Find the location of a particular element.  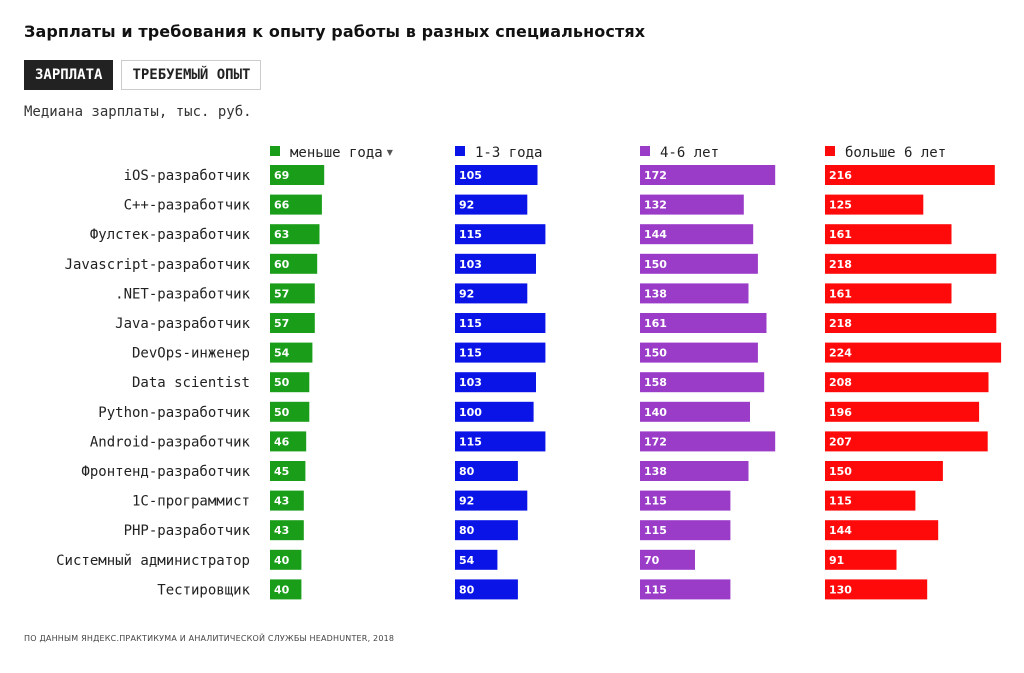

bar-value-label: 70 is located at coordinates (652, 560).